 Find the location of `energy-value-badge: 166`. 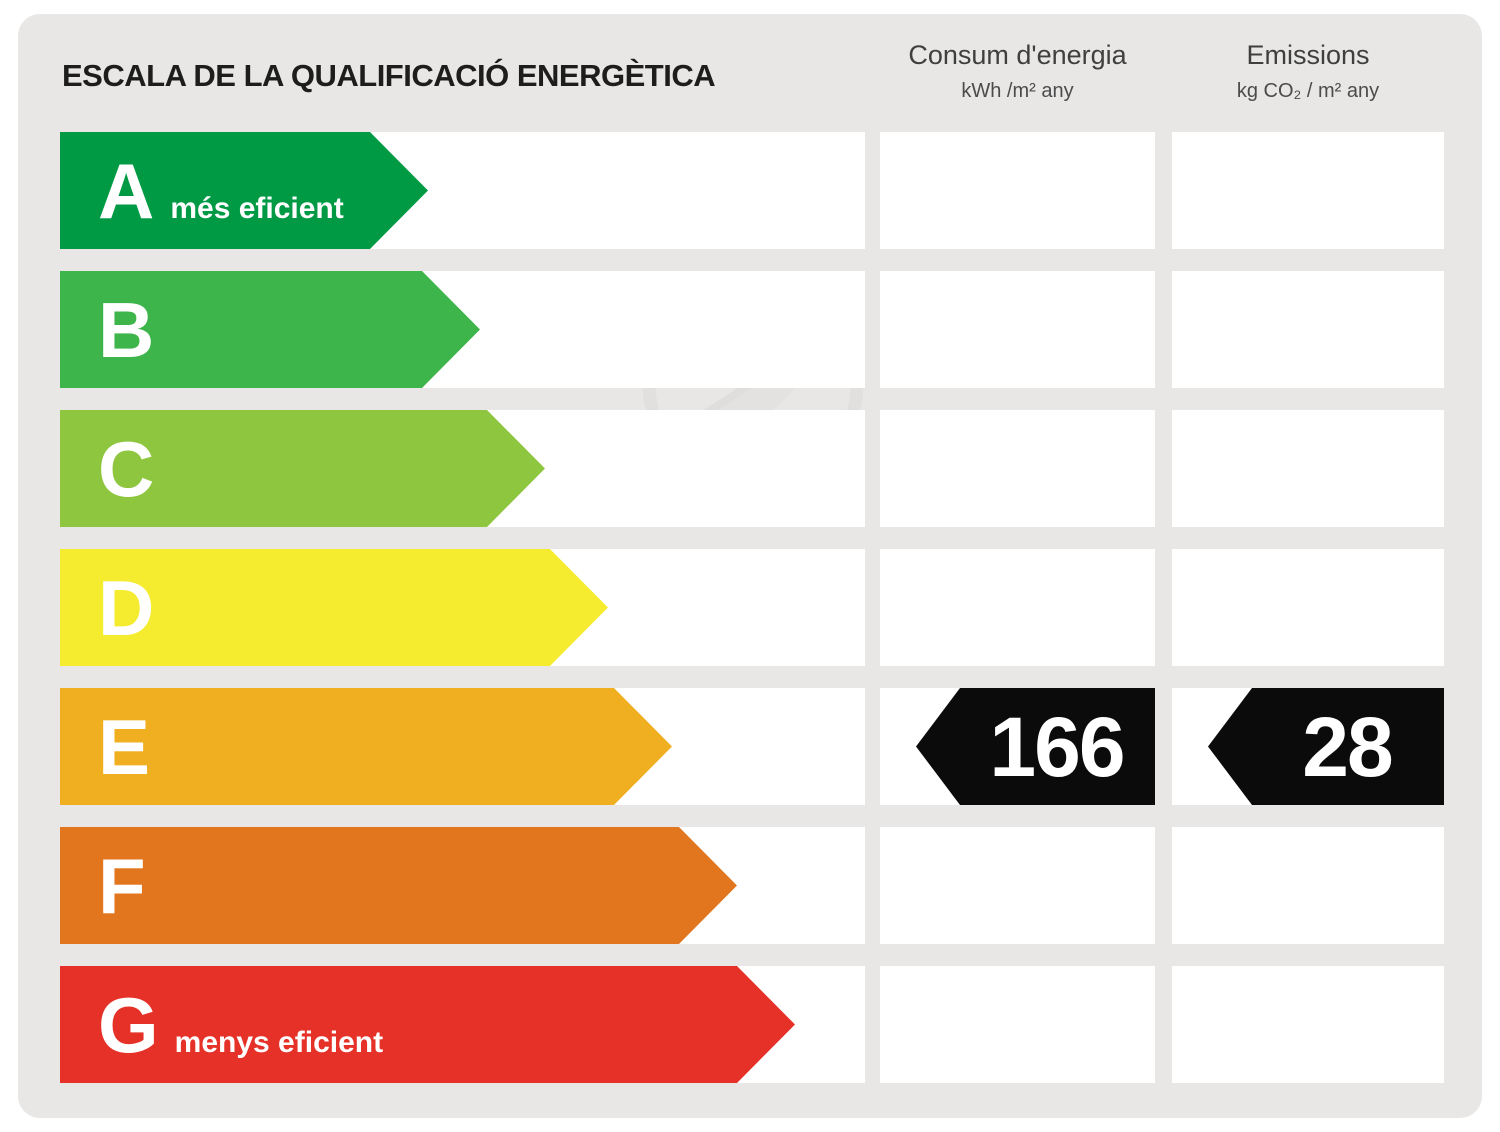

energy-value-badge: 166 is located at coordinates (1035, 746).